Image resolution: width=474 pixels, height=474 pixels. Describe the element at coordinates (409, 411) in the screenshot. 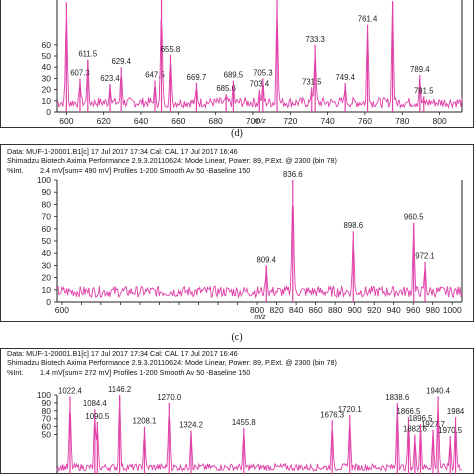

I see `peak-label: 1866.5` at that location.